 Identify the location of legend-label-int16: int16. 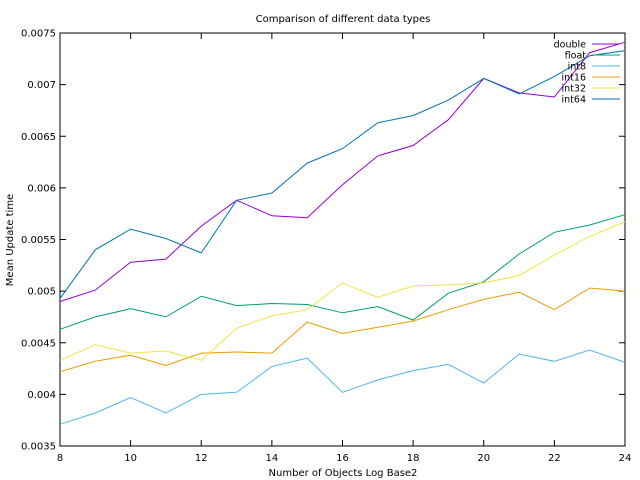
(574, 78).